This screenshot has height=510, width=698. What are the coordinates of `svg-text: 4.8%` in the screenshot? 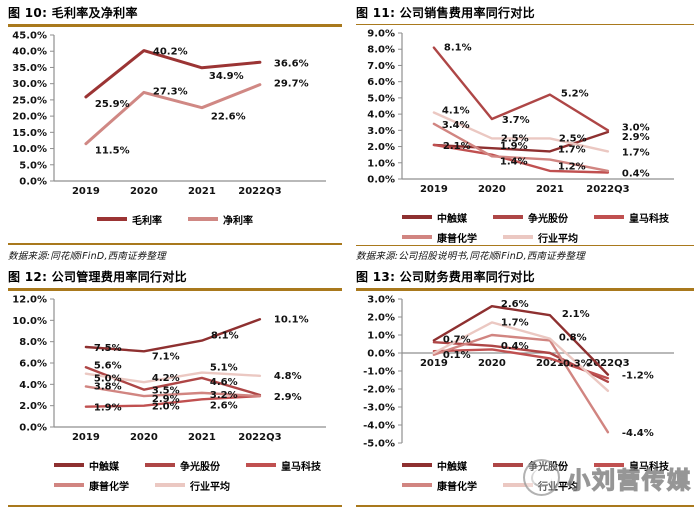 It's located at (288, 375).